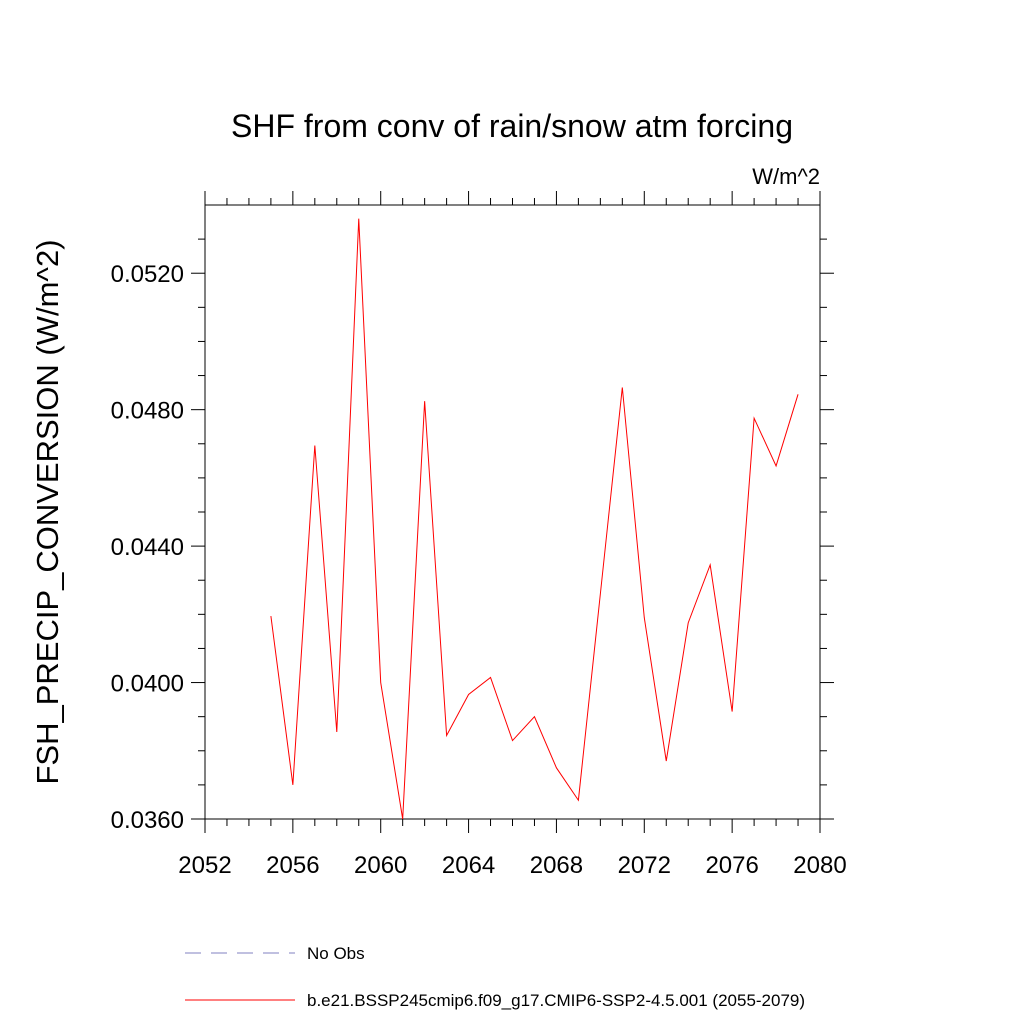  I want to click on x-tick-label: 2068, so click(556, 865).